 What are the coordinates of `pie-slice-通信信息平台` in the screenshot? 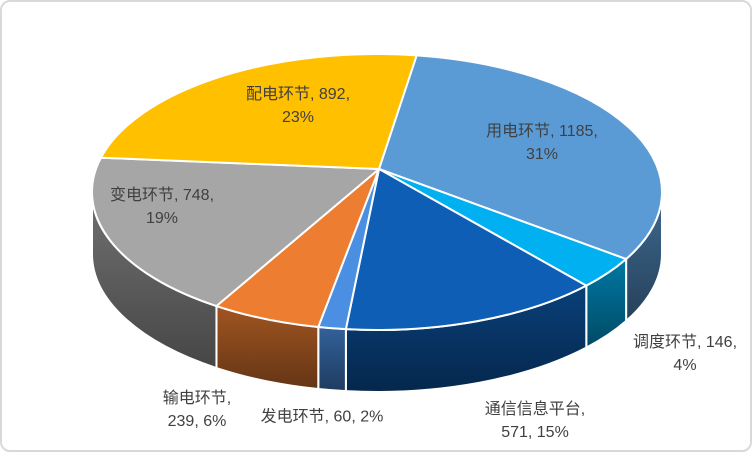 It's located at (466, 249).